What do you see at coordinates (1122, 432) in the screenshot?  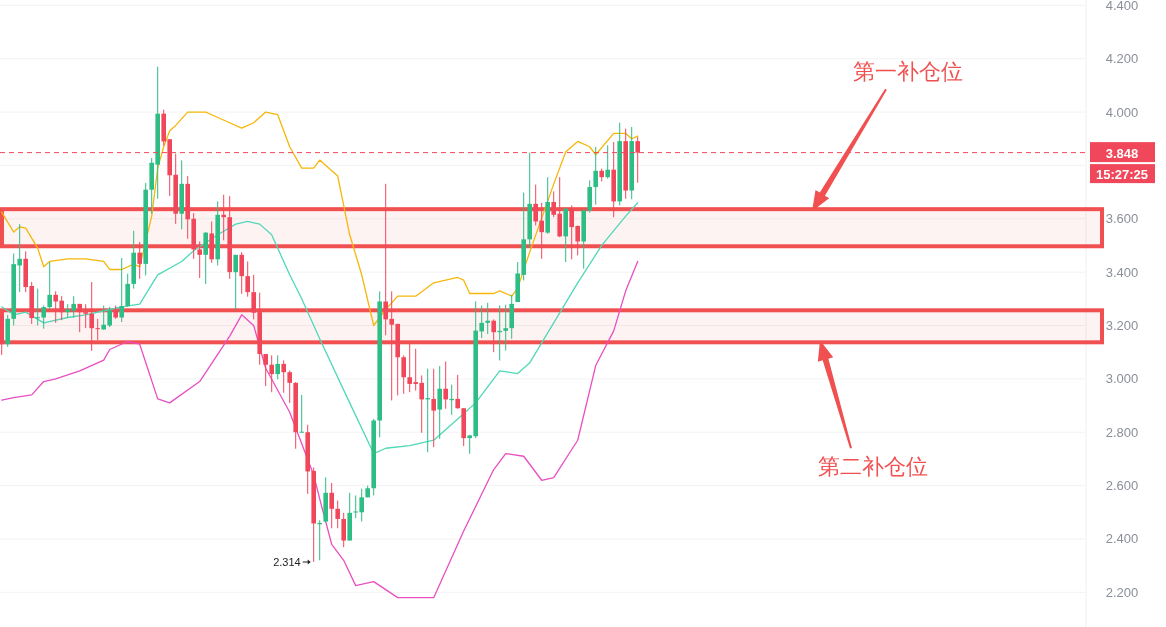 I see `y-tick-label: 2.800` at bounding box center [1122, 432].